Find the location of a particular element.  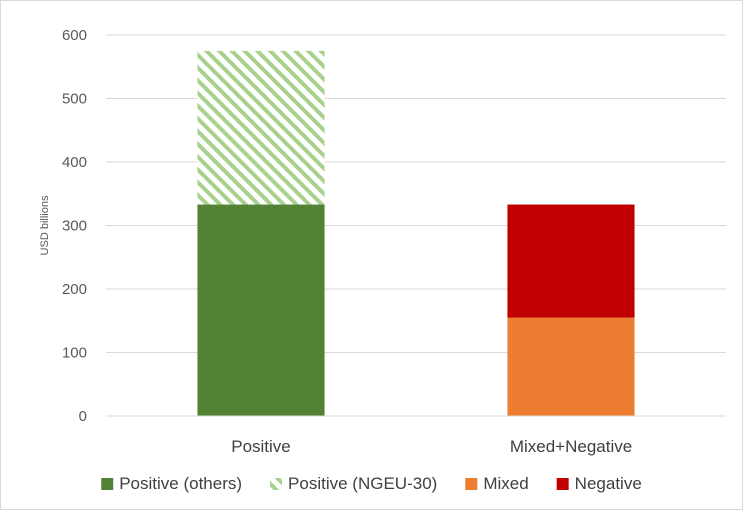

category-label: Positive is located at coordinates (261, 446).